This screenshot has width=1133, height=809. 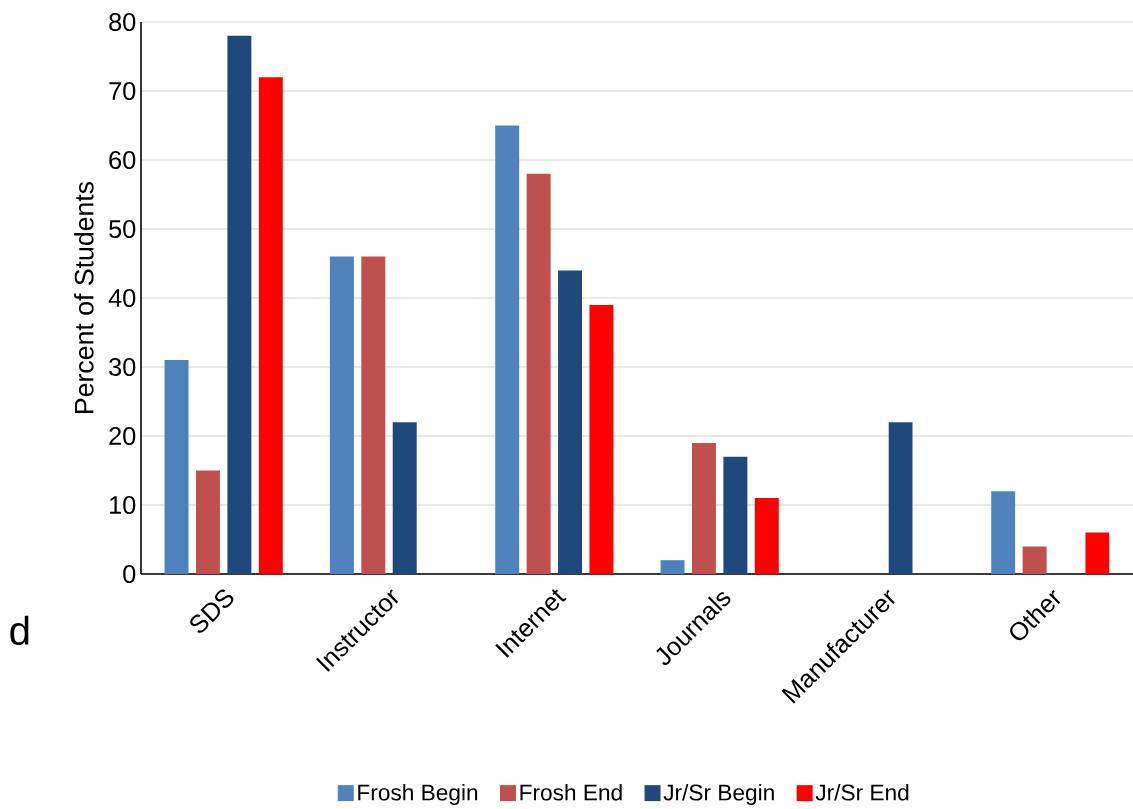 I want to click on y-tick-label: 50, so click(x=122, y=229).